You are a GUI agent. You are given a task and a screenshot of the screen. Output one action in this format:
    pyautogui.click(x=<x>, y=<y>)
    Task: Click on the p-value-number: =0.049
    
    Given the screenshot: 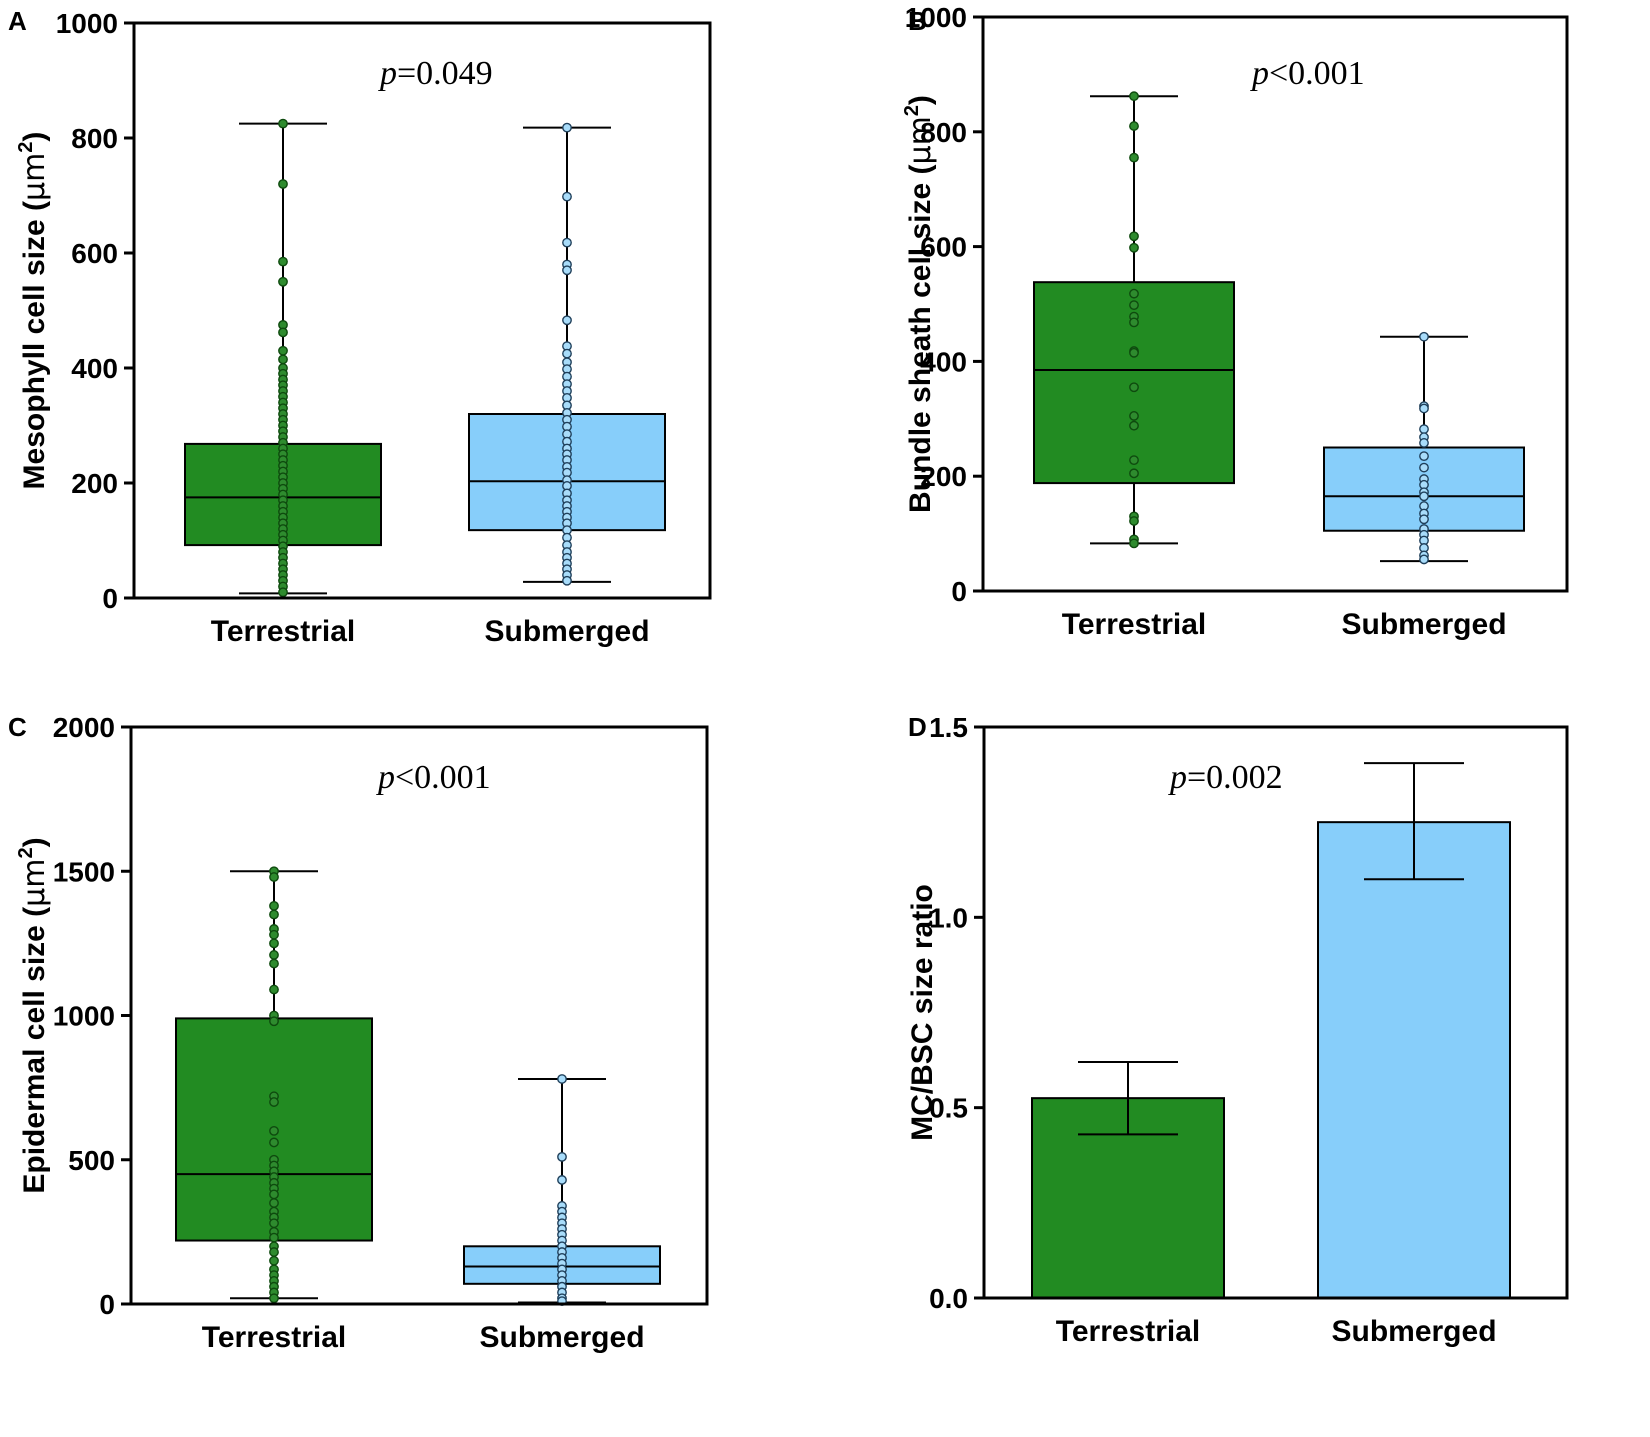 What is the action you would take?
    pyautogui.click(x=445, y=73)
    